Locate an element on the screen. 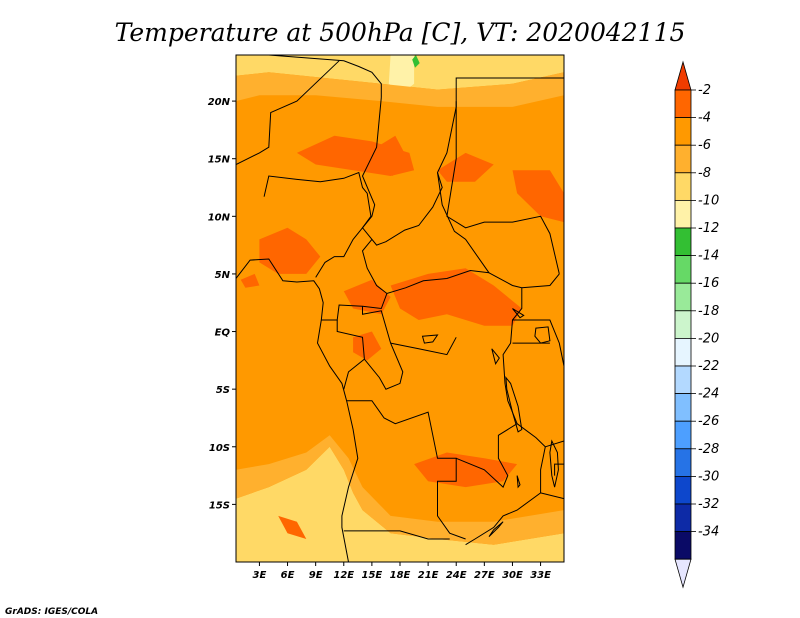 Image resolution: width=800 pixels, height=618 pixels. x-tick-label-3E: 3E is located at coordinates (260, 575).